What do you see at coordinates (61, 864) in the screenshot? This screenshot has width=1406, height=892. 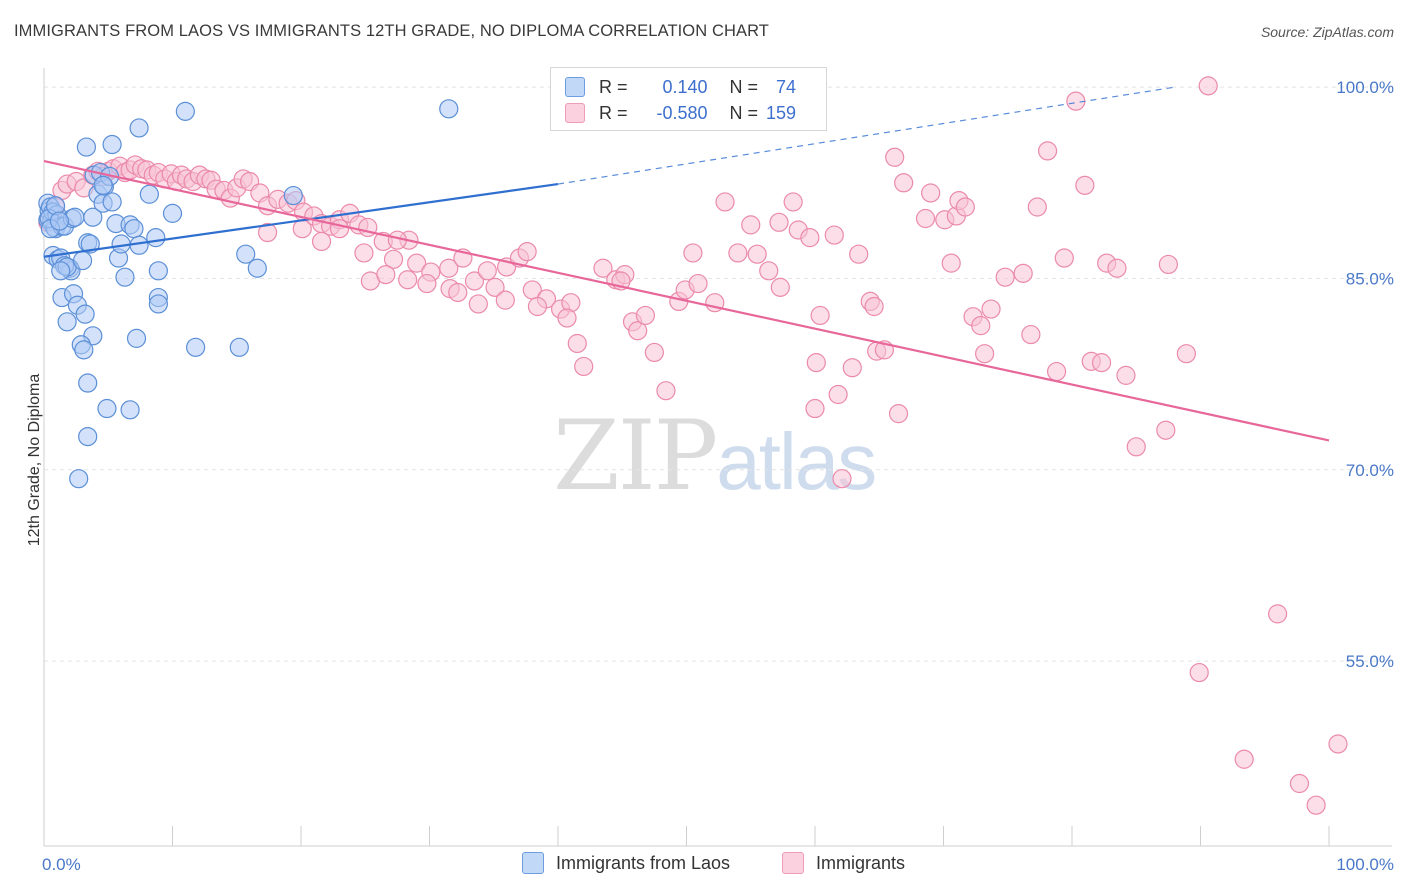 I see `x-tick-label: 0.0%` at bounding box center [61, 864].